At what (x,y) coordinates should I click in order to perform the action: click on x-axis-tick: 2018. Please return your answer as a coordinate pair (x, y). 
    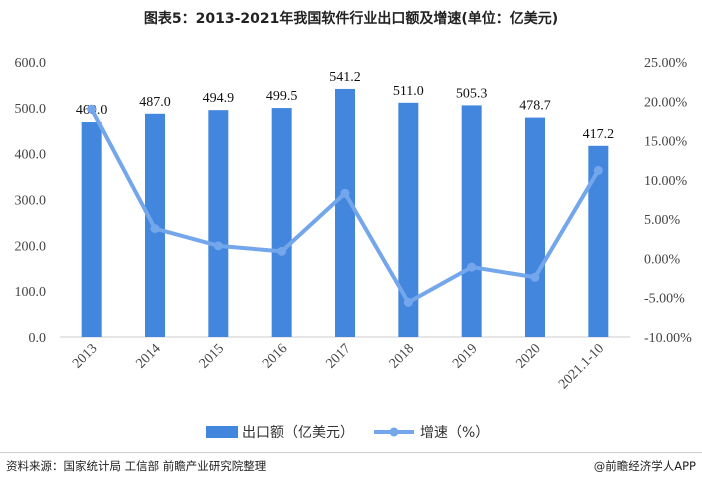
    Looking at the image, I should click on (402, 356).